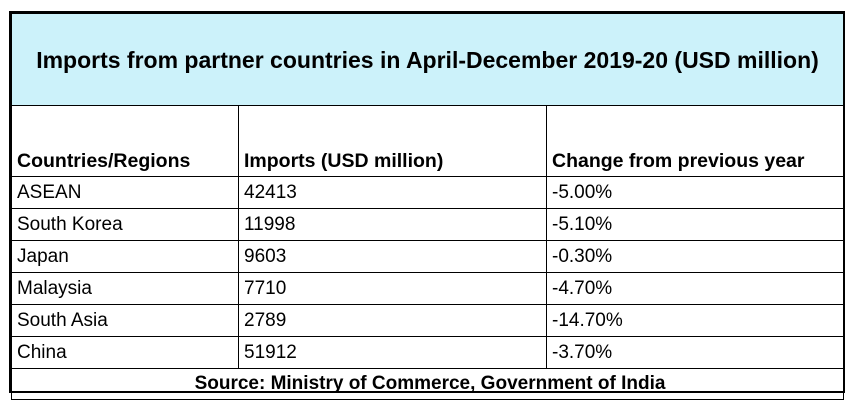 The height and width of the screenshot is (407, 858). What do you see at coordinates (125, 256) in the screenshot?
I see `cell-country: Japan` at bounding box center [125, 256].